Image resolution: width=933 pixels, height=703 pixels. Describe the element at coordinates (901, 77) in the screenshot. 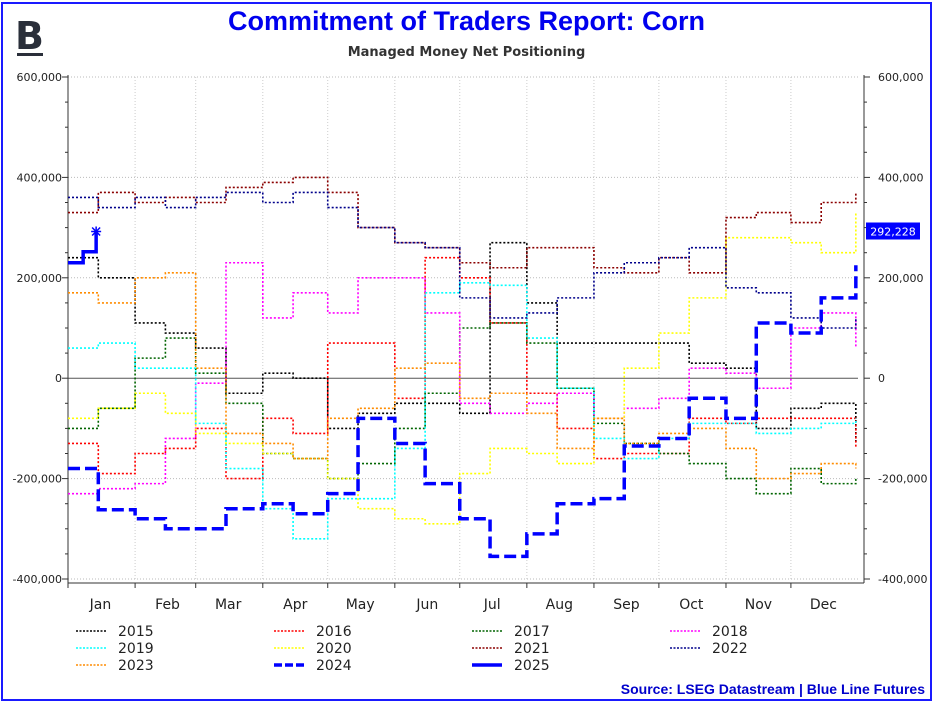

I see `y-tick-label-right: 600,000` at that location.